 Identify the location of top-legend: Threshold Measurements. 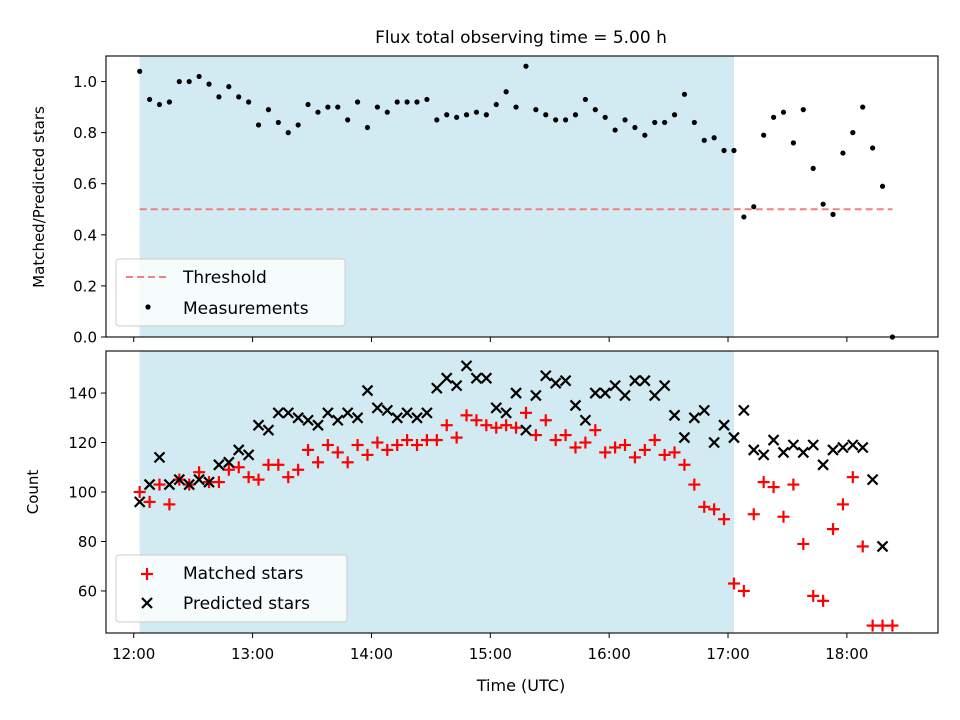
(230, 292).